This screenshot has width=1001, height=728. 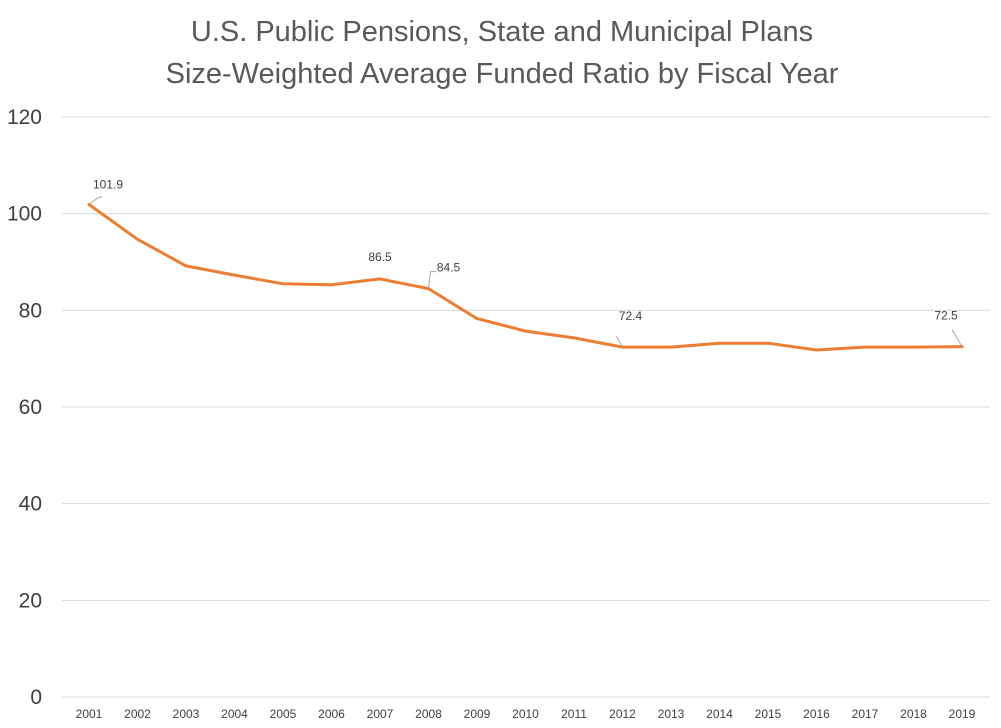 I want to click on data-point-2017, so click(x=865, y=347).